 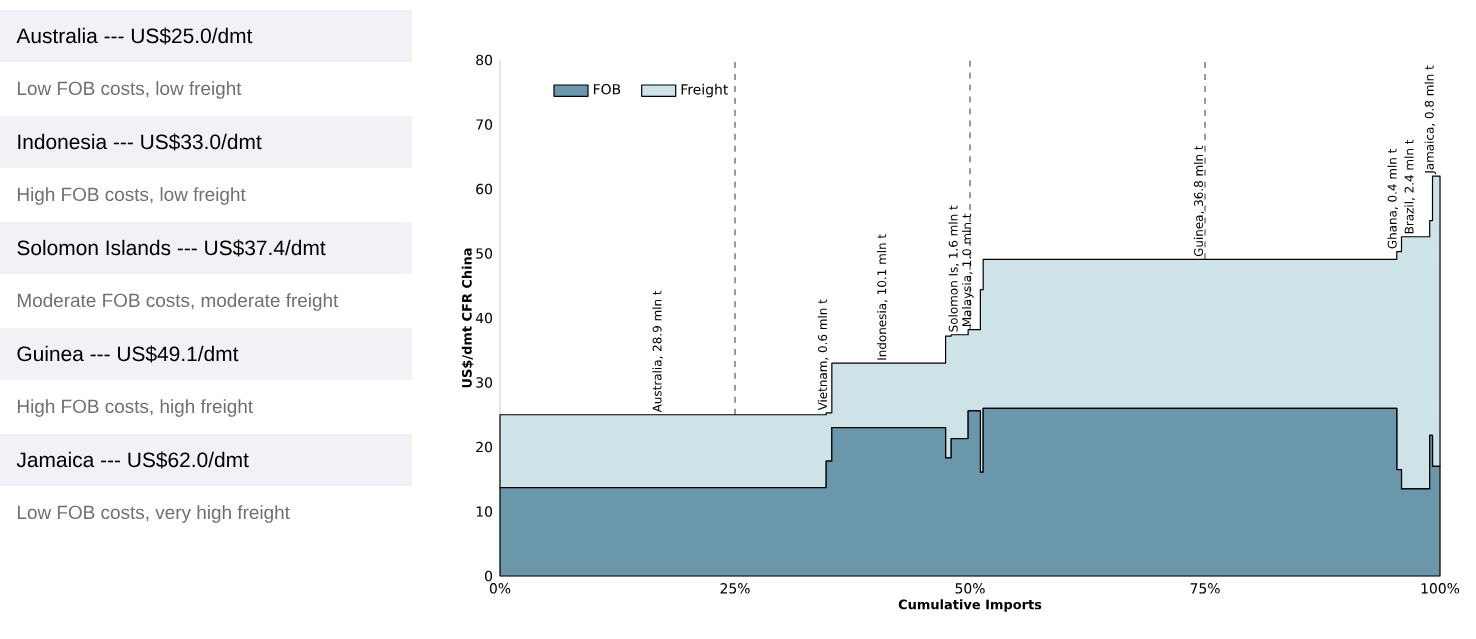 What do you see at coordinates (134, 36) in the screenshot?
I see `text: Australia --- US$25.0/dmt` at bounding box center [134, 36].